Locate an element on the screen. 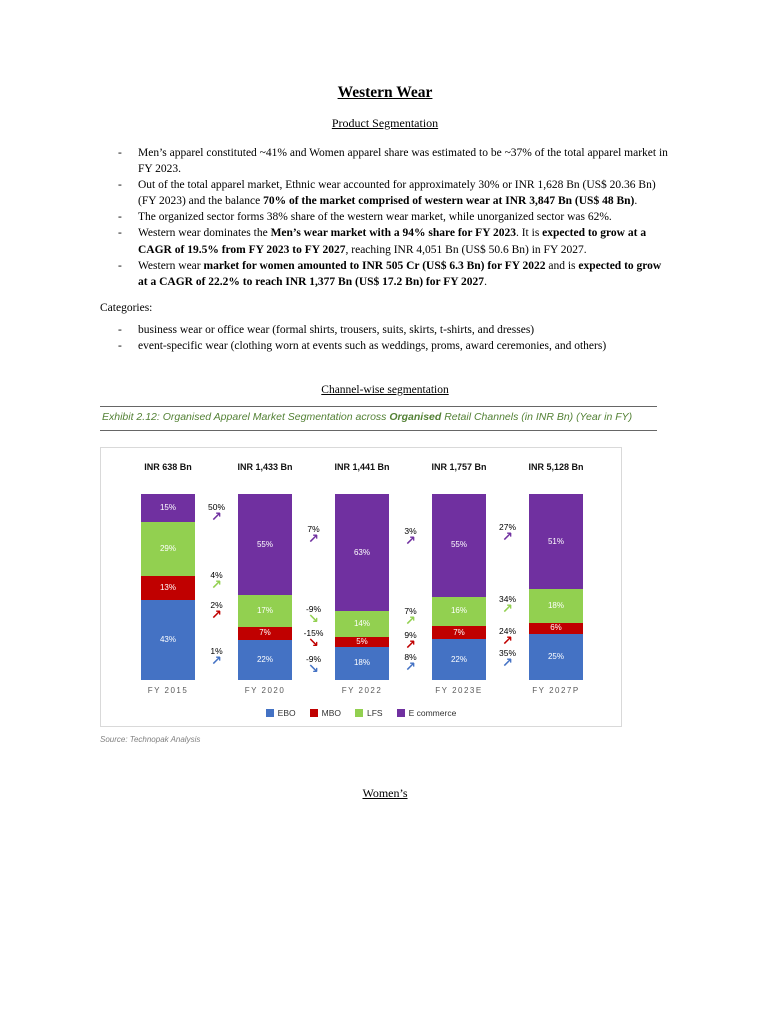 This screenshot has width=768, height=1024. growth-arrow-value: 24% is located at coordinates (507, 631).